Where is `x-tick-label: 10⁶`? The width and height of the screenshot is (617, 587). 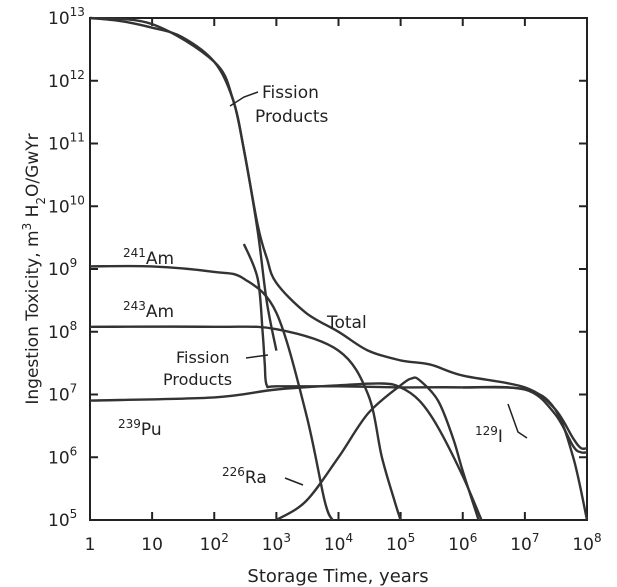
x-tick-label: 10⁶ is located at coordinates (462, 543).